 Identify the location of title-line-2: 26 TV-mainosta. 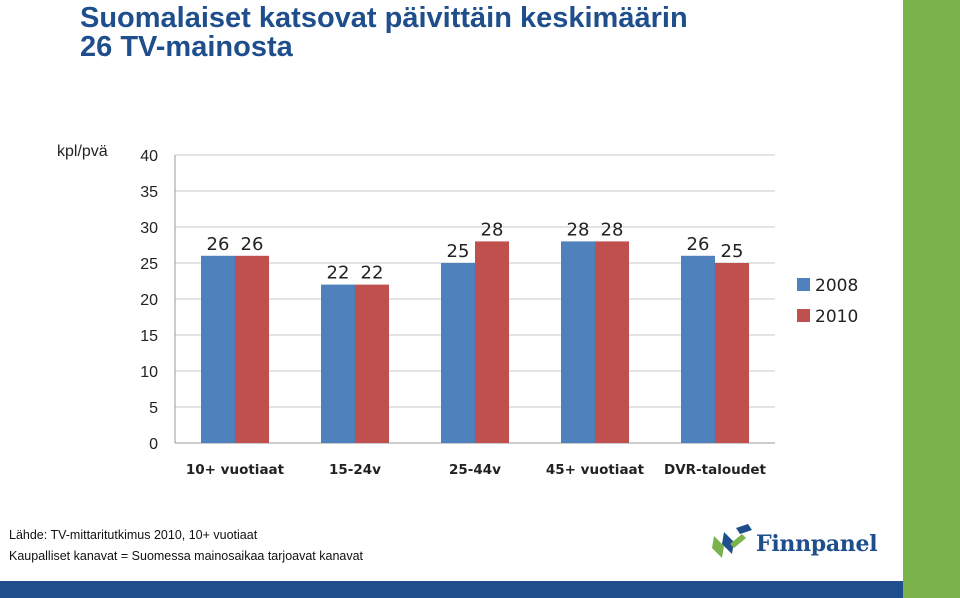
(186, 47).